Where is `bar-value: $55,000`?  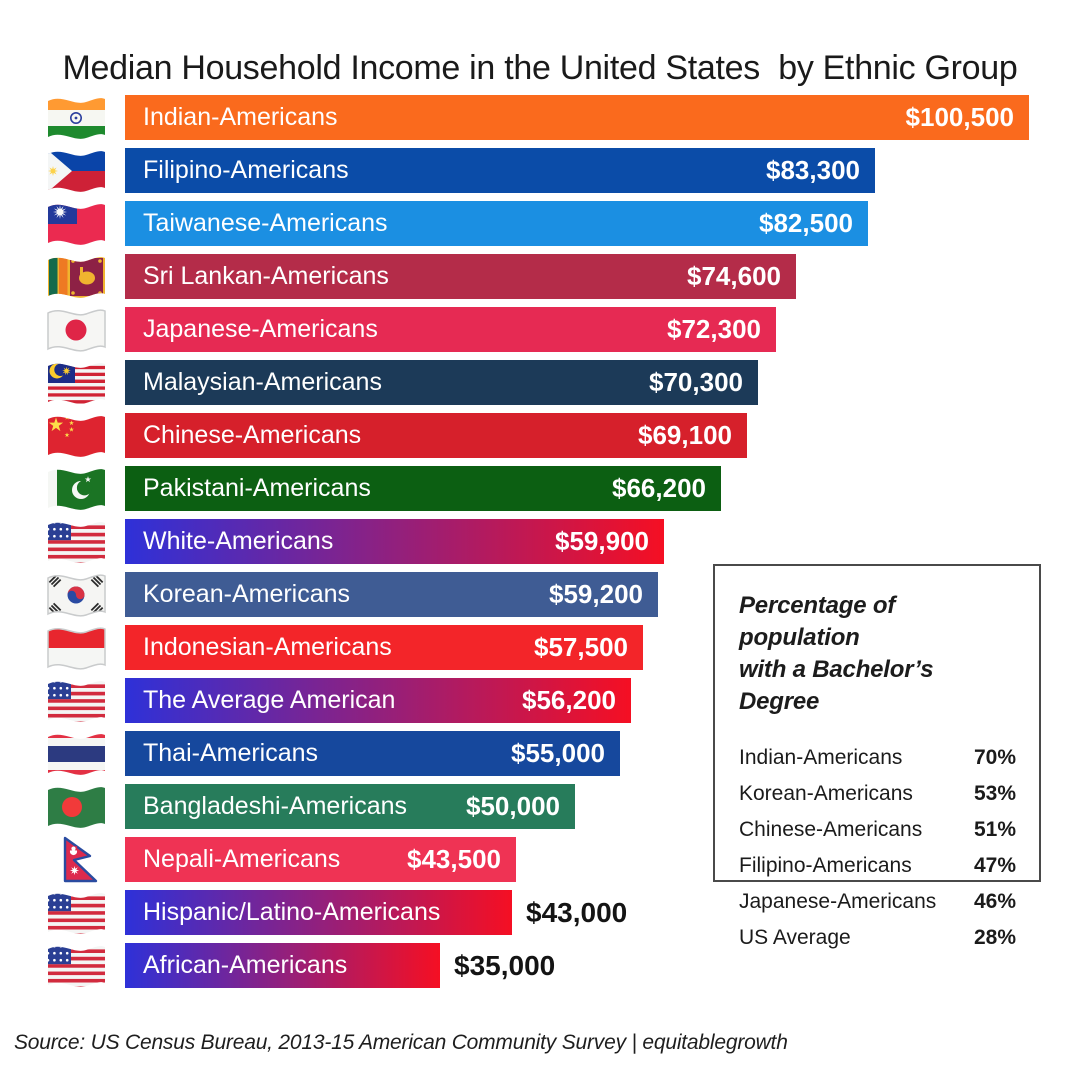
bar-value: $55,000 is located at coordinates (558, 753).